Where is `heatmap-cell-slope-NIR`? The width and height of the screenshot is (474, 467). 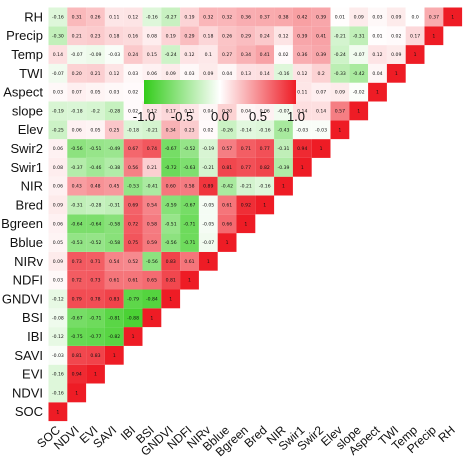
heatmap-cell-slope-NIR is located at coordinates (283, 111).